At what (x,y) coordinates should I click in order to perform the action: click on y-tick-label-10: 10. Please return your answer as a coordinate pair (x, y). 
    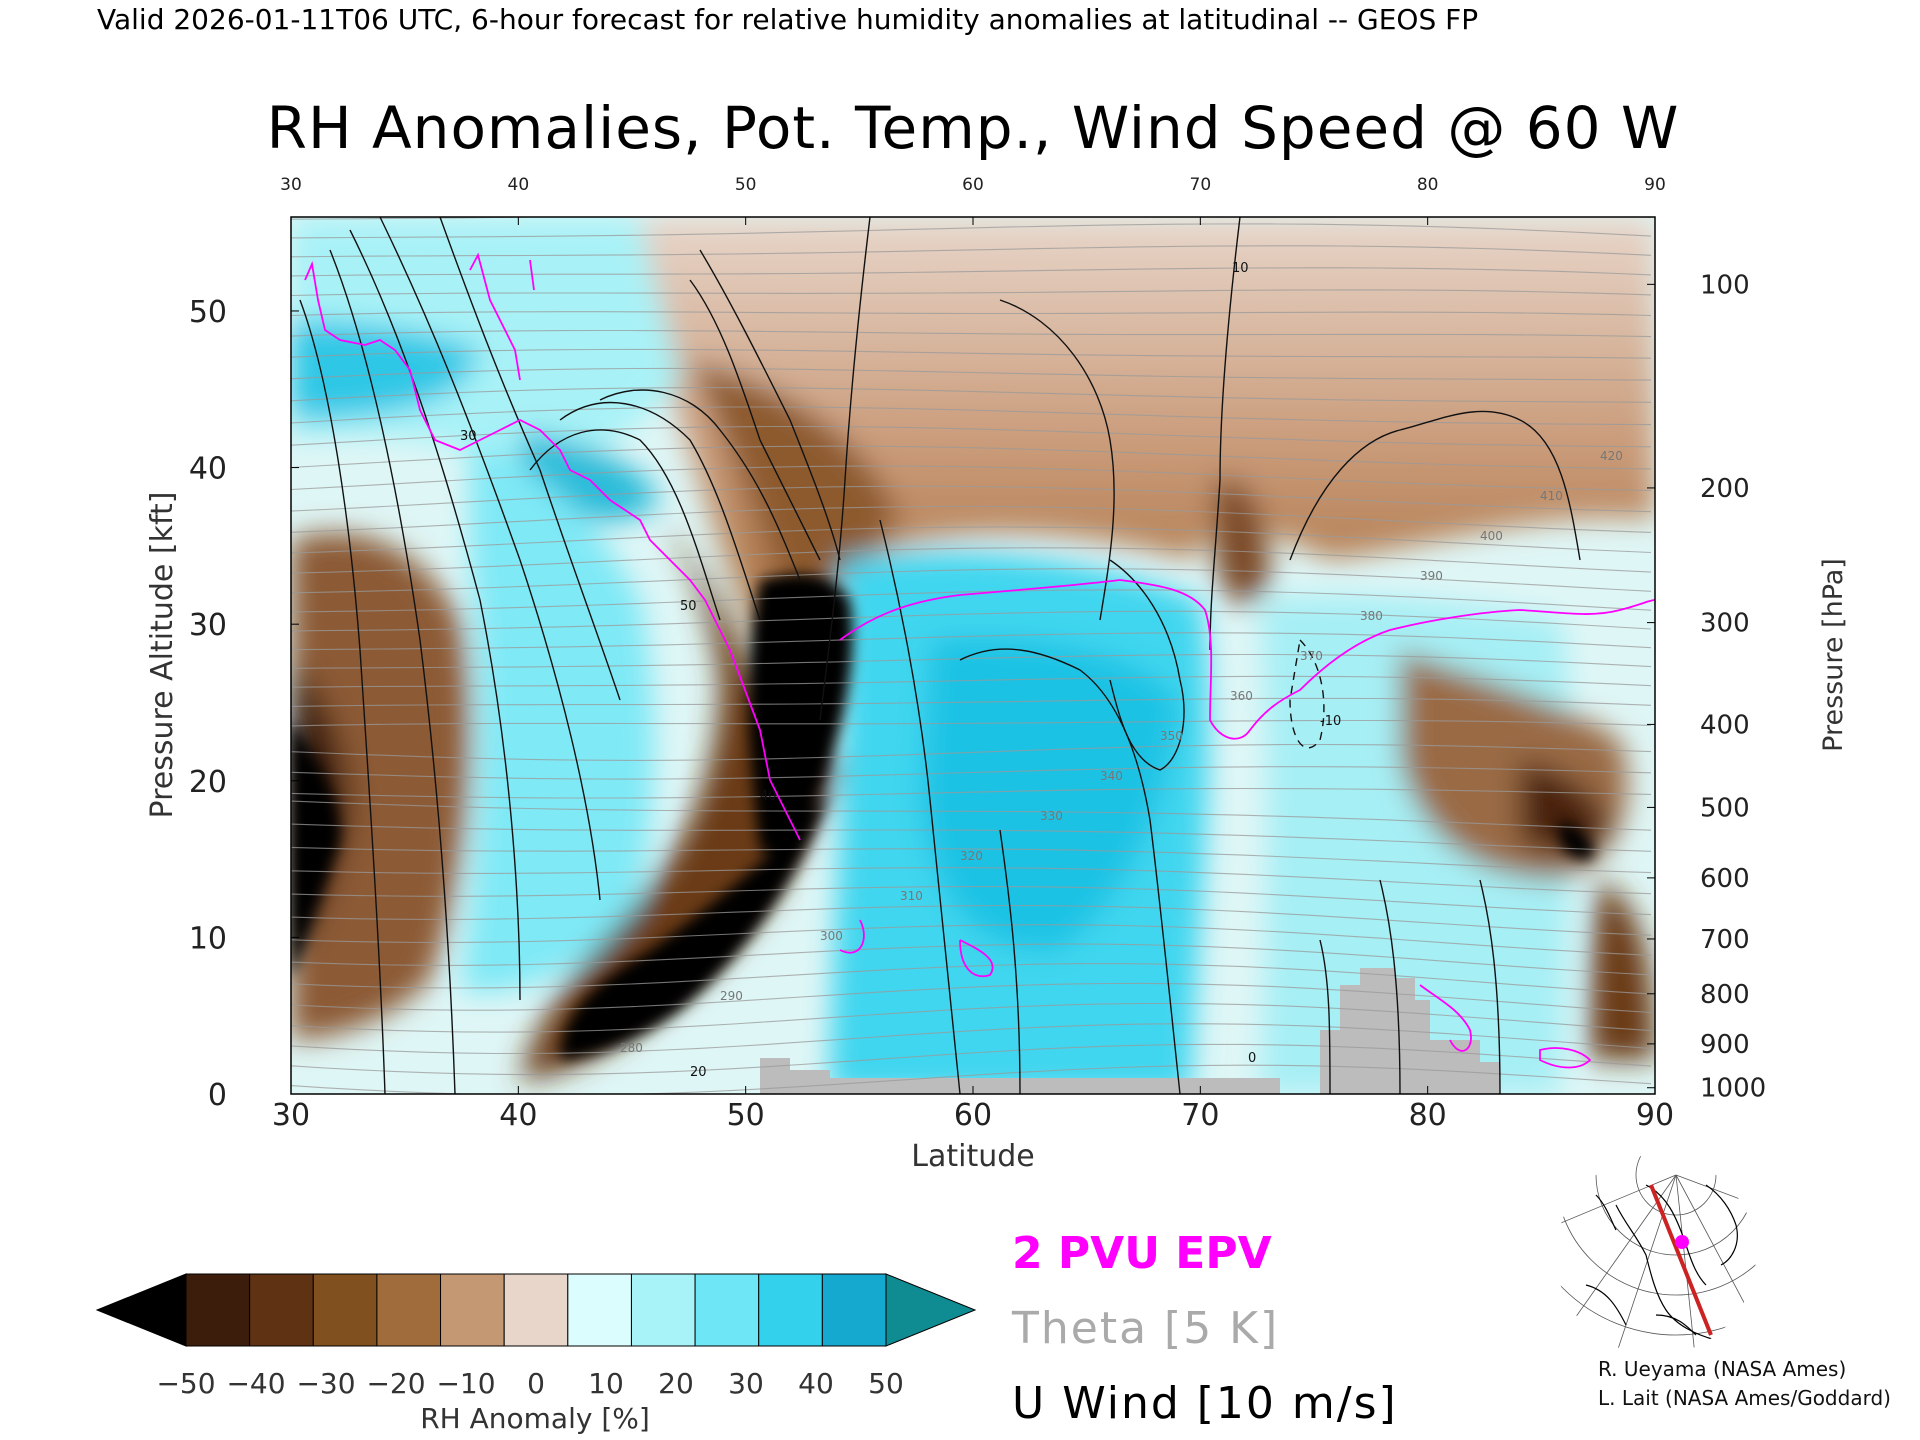
    Looking at the image, I should click on (208, 938).